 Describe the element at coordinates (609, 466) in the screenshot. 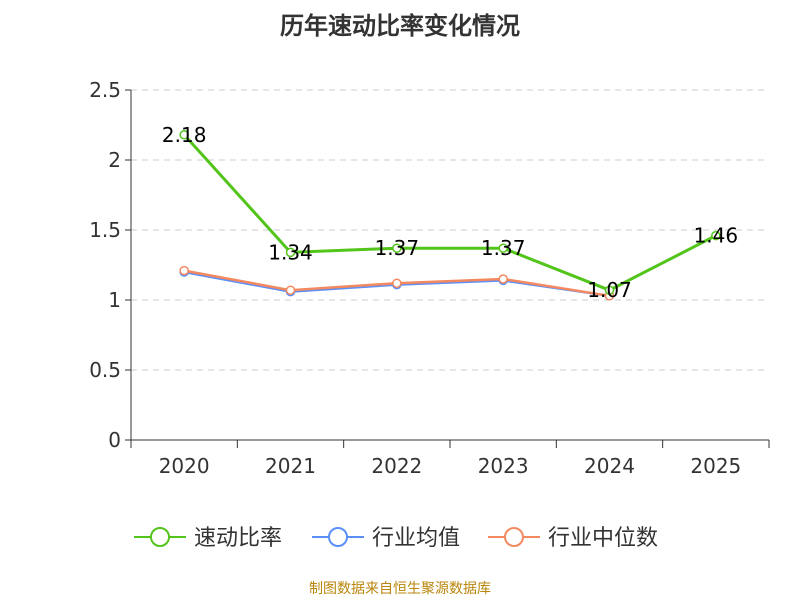

I see `x-tick-label: 2024` at that location.